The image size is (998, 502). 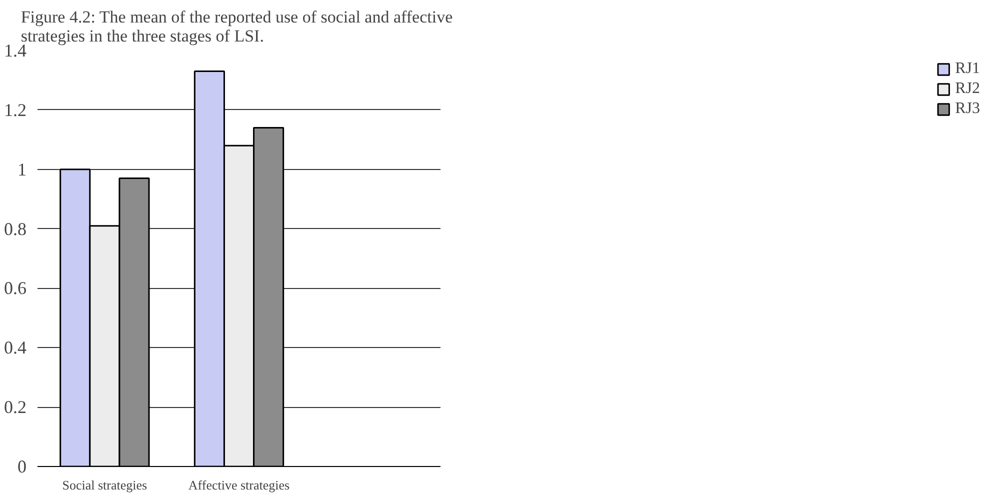 What do you see at coordinates (15, 110) in the screenshot?
I see `y-tick-label: 1.2` at bounding box center [15, 110].